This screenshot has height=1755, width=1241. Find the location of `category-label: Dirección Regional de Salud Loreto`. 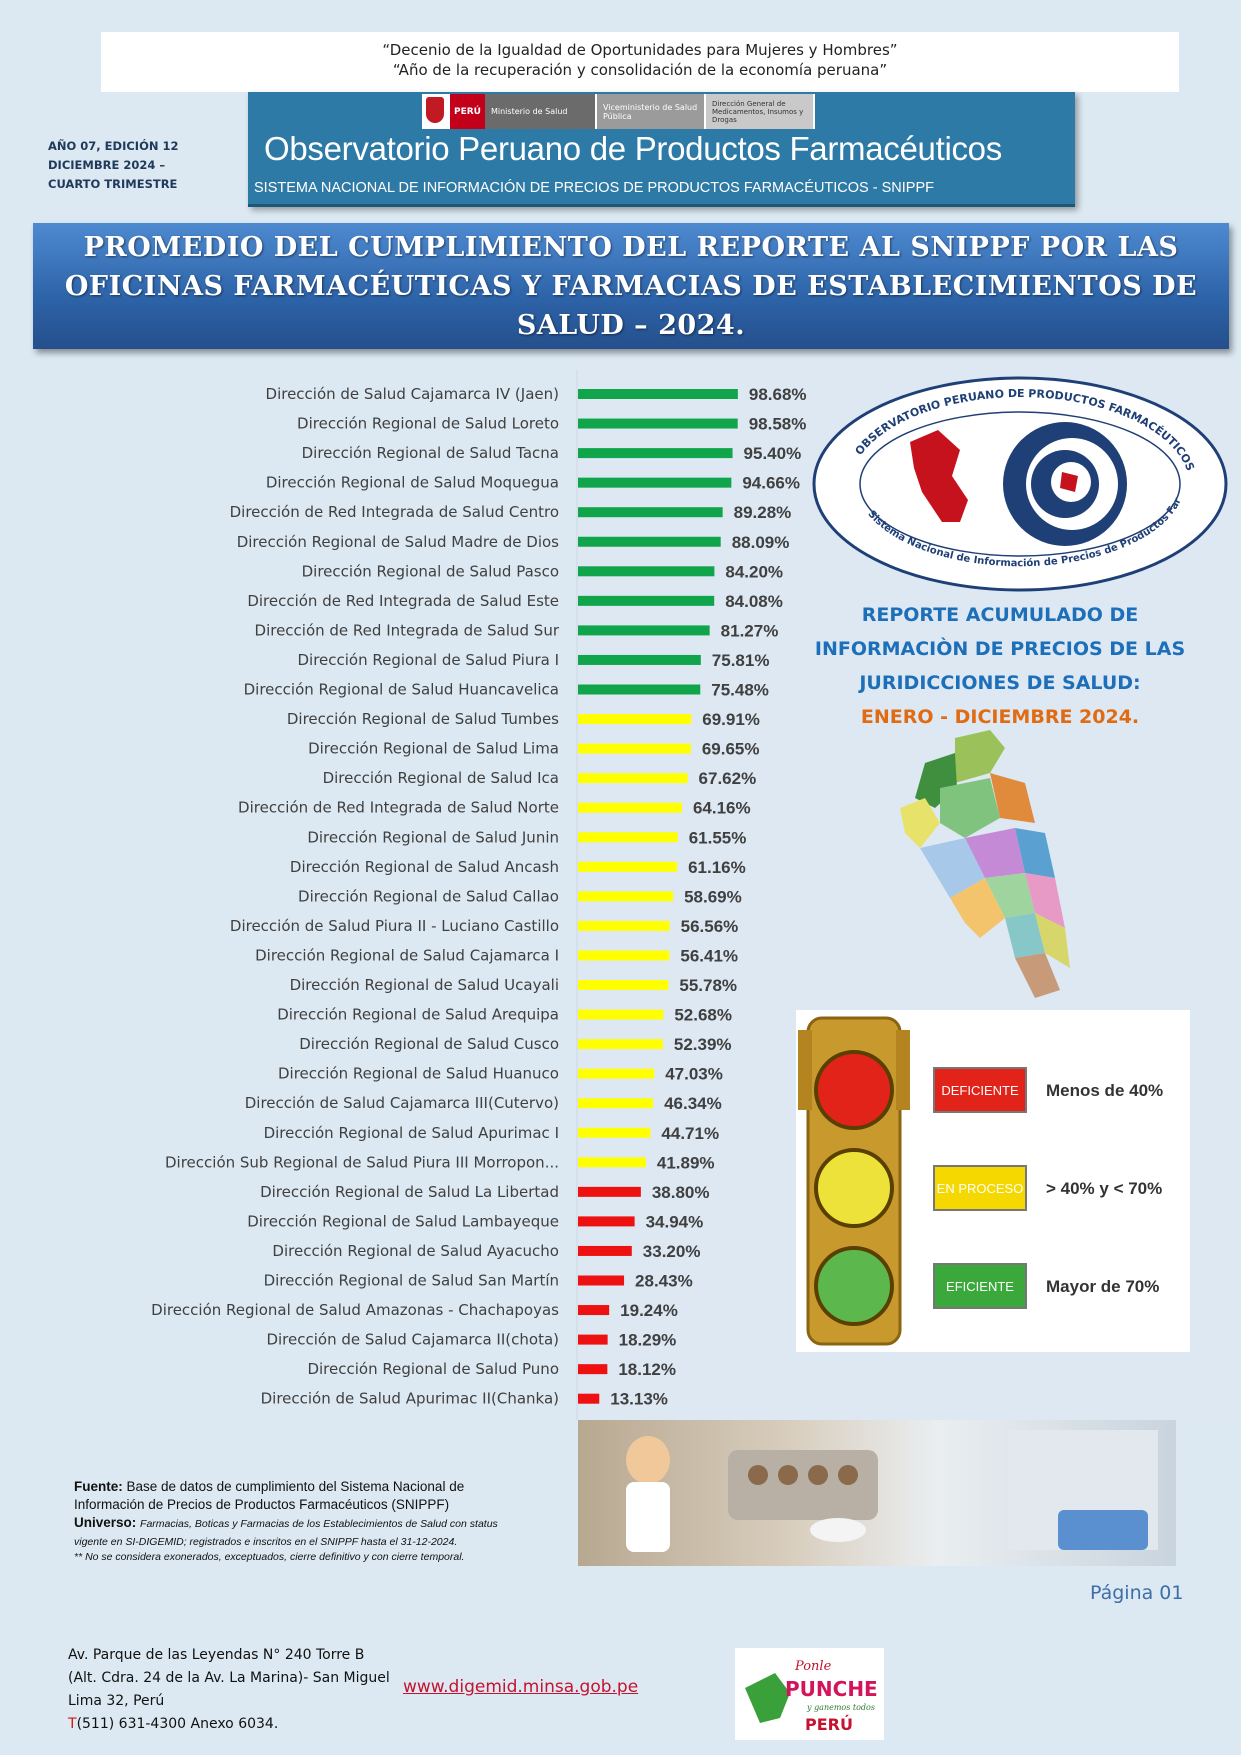

category-label: Dirección Regional de Salud Loreto is located at coordinates (428, 424).